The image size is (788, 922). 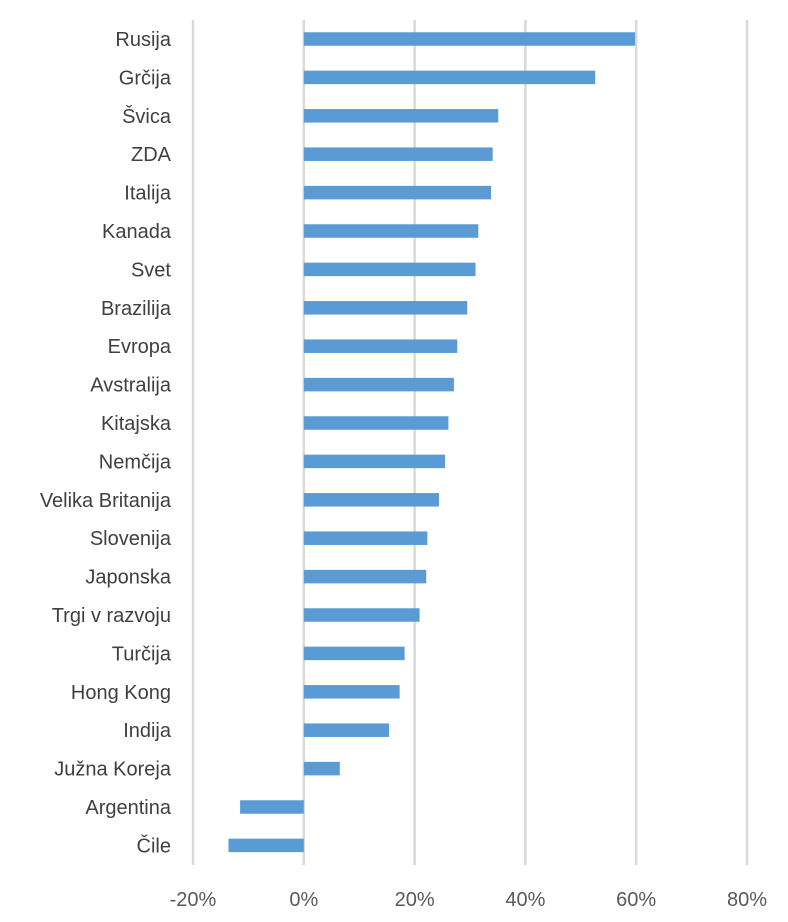 What do you see at coordinates (111, 616) in the screenshot?
I see `category-label: Trgi v razvoju` at bounding box center [111, 616].